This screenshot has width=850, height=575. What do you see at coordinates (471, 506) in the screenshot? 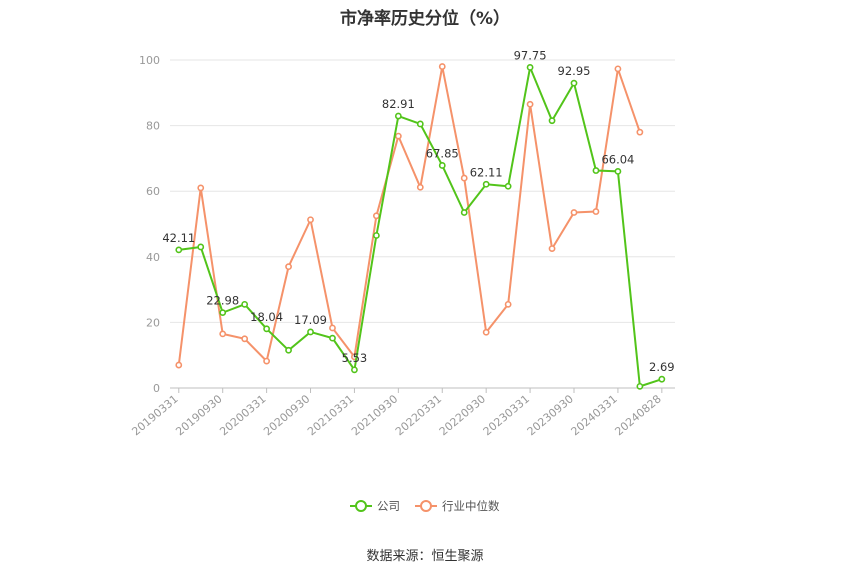
I see `legend-item-industry-label: 行业中位数` at bounding box center [471, 506].